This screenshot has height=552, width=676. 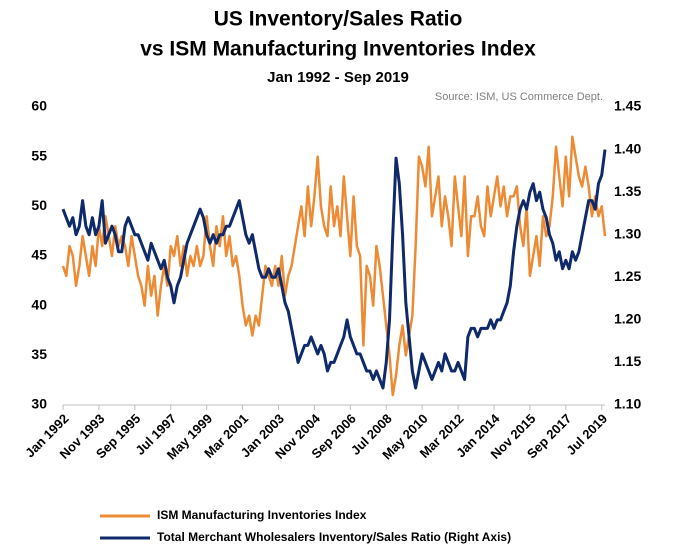 What do you see at coordinates (627, 404) in the screenshot?
I see `y2-tick-label: 1.10` at bounding box center [627, 404].